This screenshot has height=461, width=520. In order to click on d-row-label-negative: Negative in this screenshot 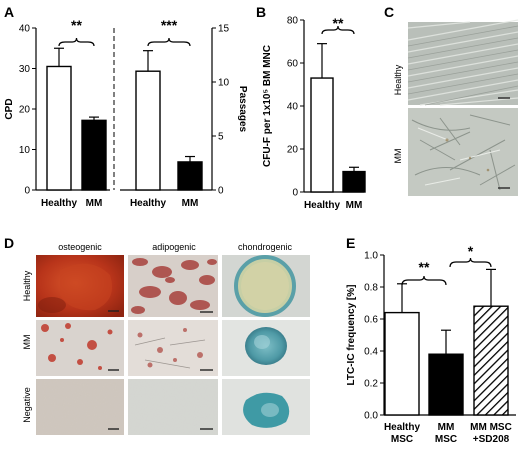, I will do `click(27, 405)`.